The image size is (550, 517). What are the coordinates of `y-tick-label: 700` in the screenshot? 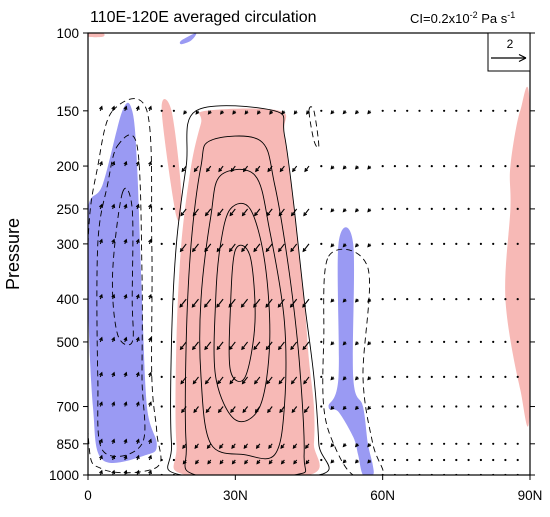 It's located at (67, 407).